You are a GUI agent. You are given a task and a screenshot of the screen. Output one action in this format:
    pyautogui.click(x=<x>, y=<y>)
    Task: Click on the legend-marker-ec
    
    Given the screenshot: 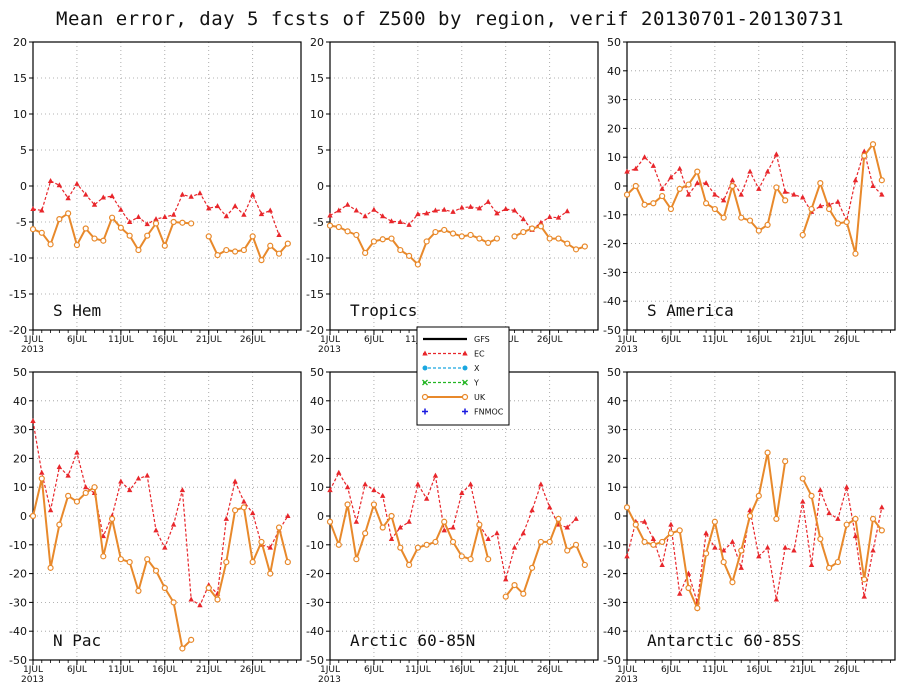 What is the action you would take?
    pyautogui.click(x=425, y=353)
    